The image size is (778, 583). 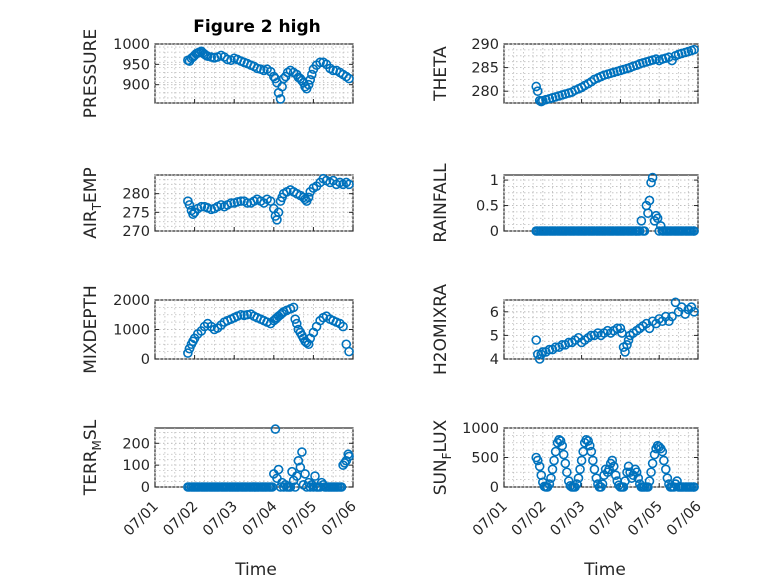 I want to click on y-tick-label: 950, so click(x=136, y=65).